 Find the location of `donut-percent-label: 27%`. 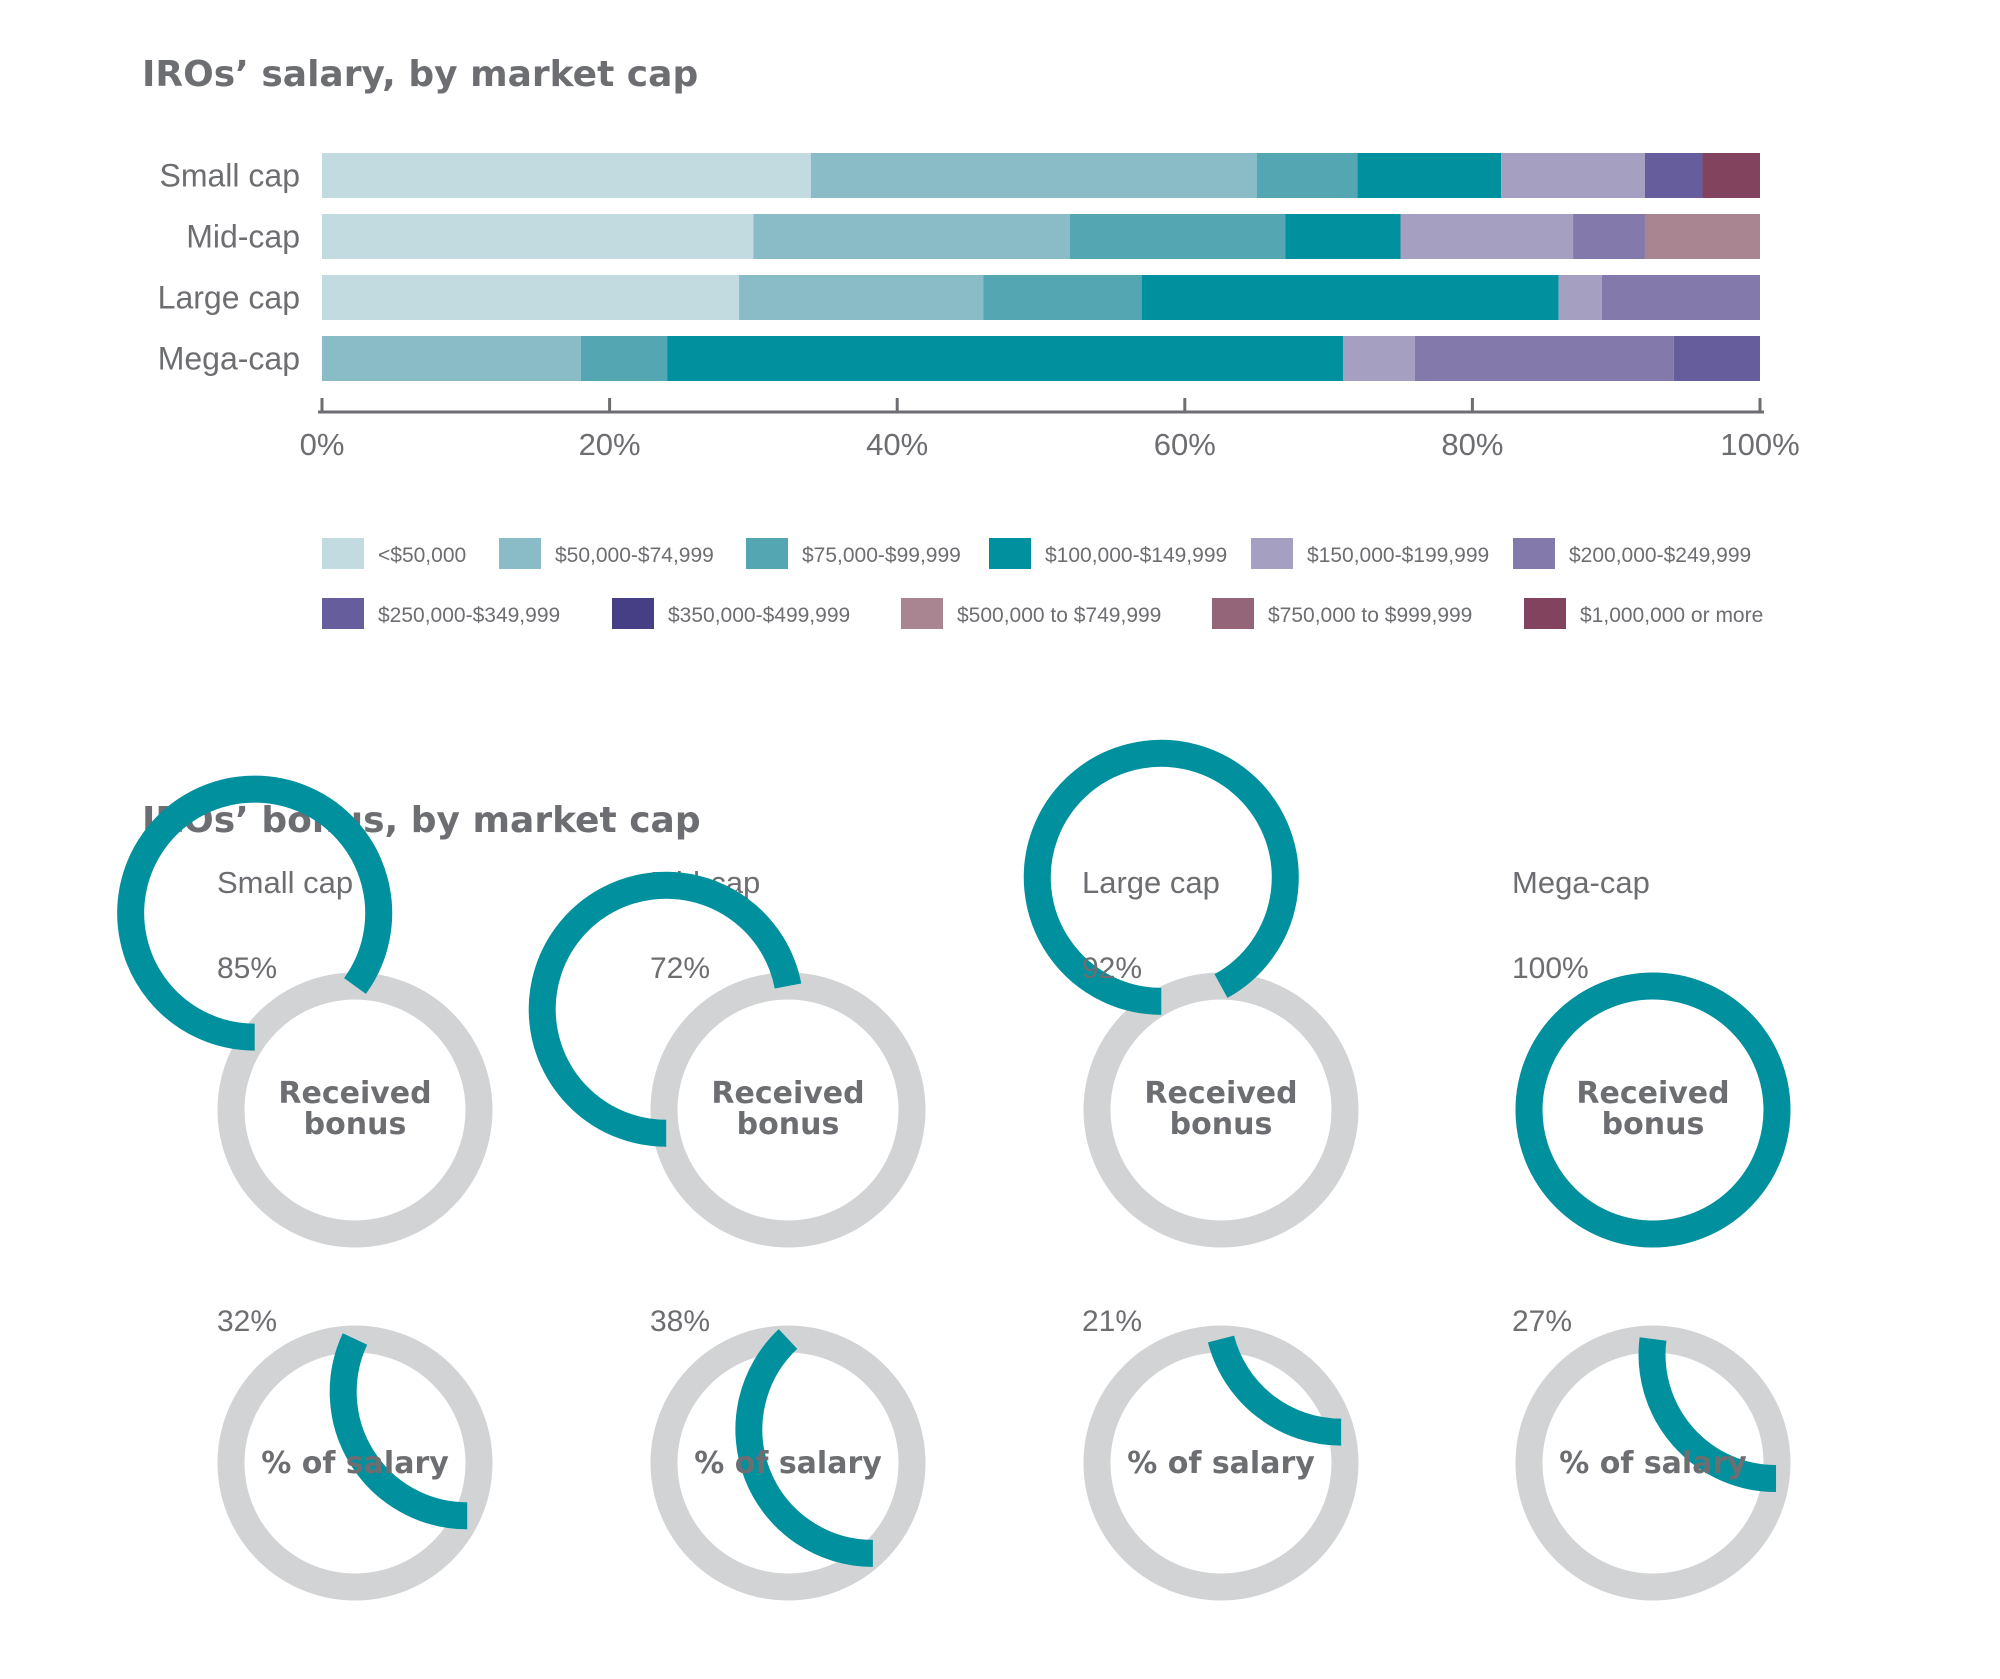

donut-percent-label: 27% is located at coordinates (1542, 1321).